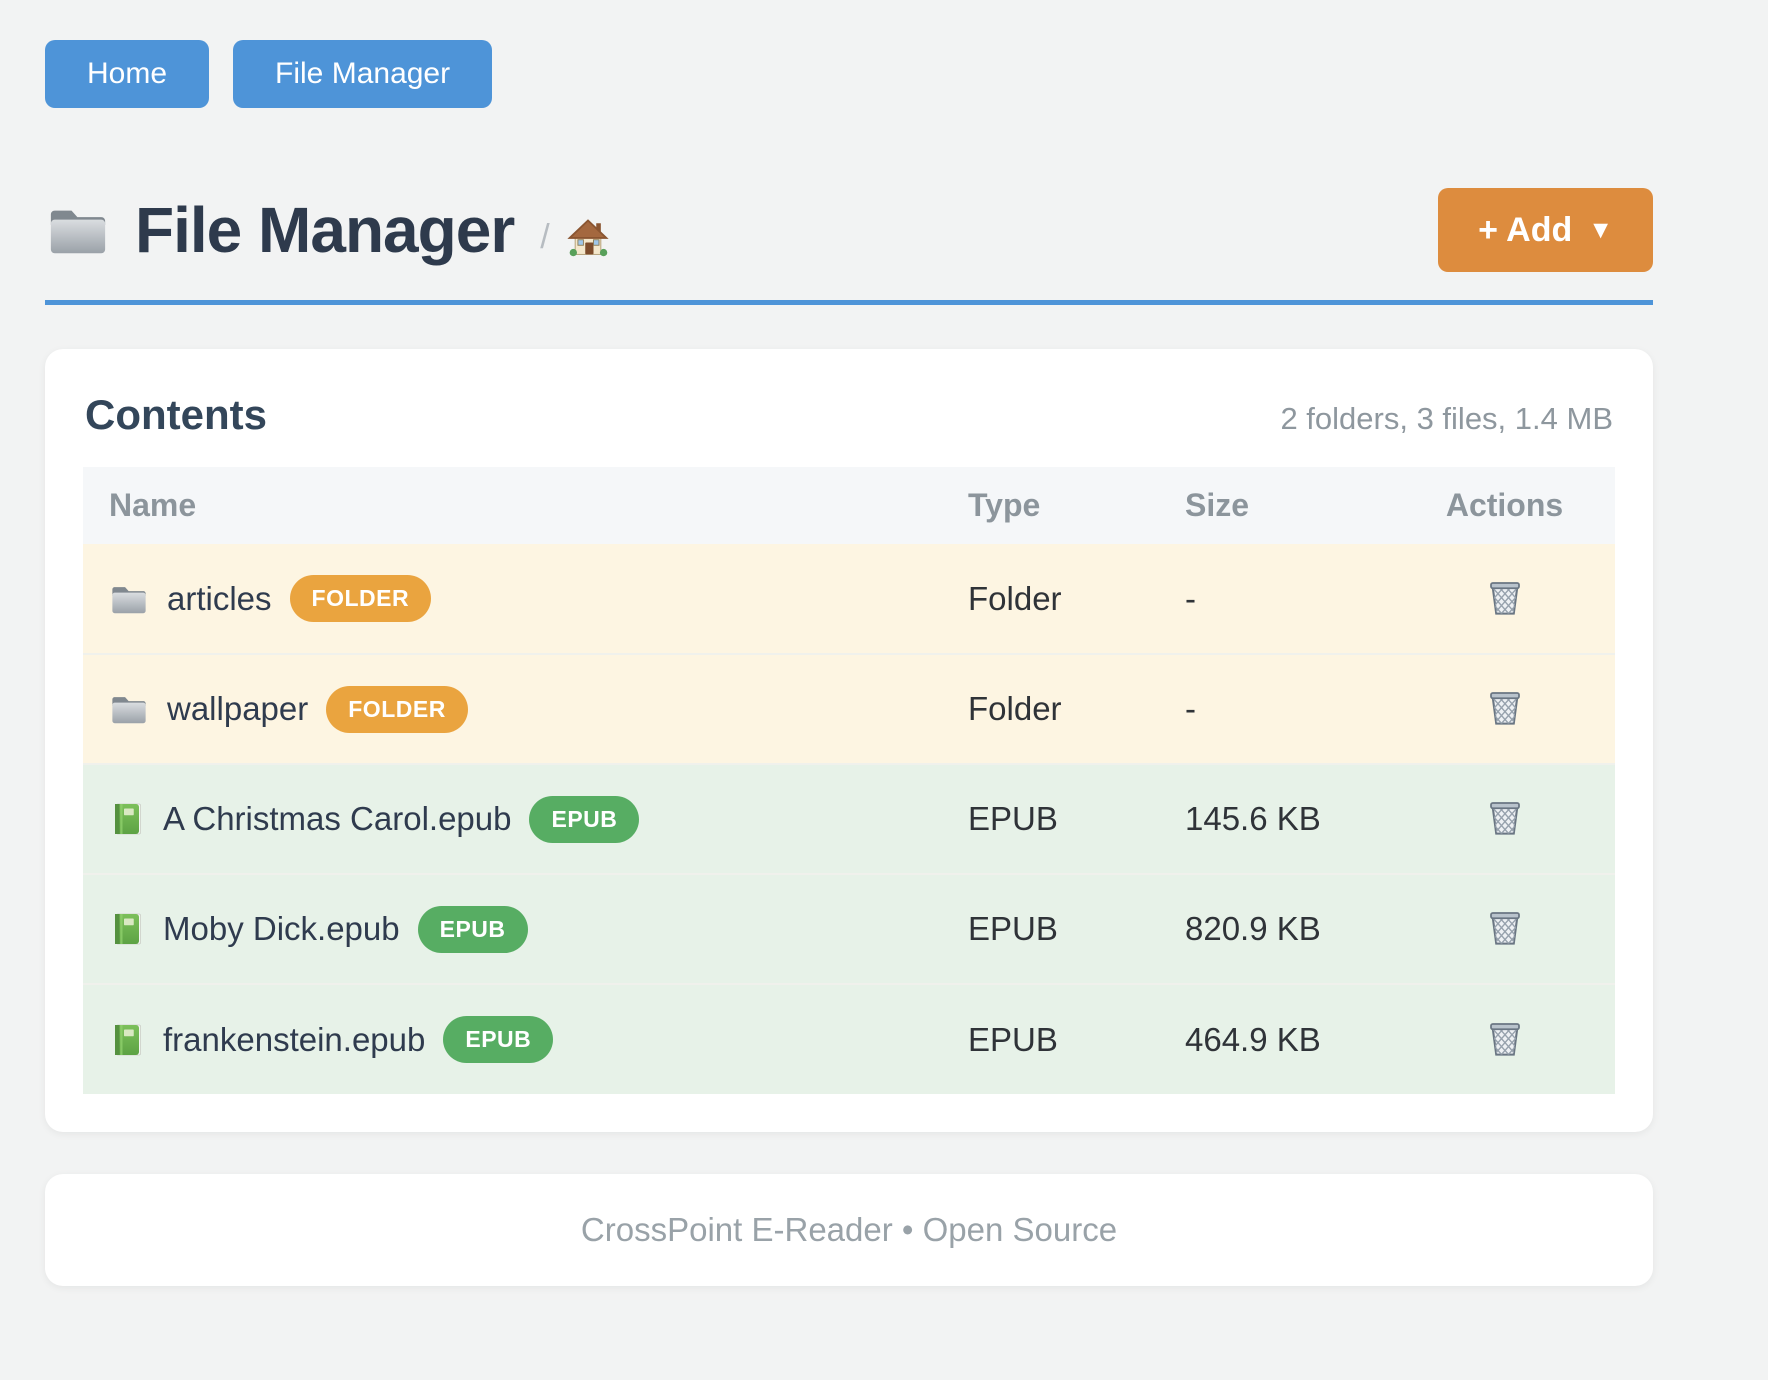  I want to click on table-header-row: Name Type Size Actions, so click(849, 505).